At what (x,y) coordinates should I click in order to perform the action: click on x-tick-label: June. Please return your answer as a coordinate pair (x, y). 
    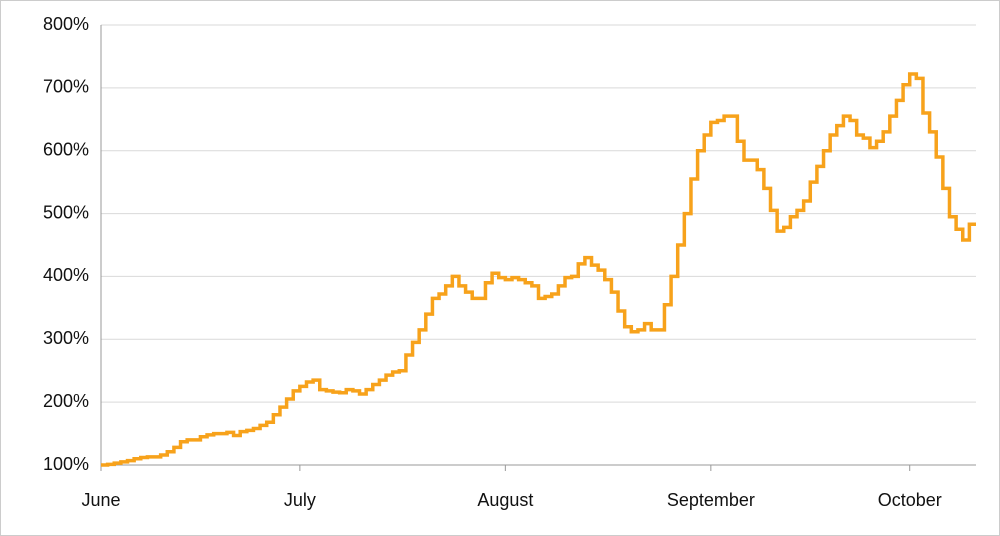
    Looking at the image, I should click on (100, 500).